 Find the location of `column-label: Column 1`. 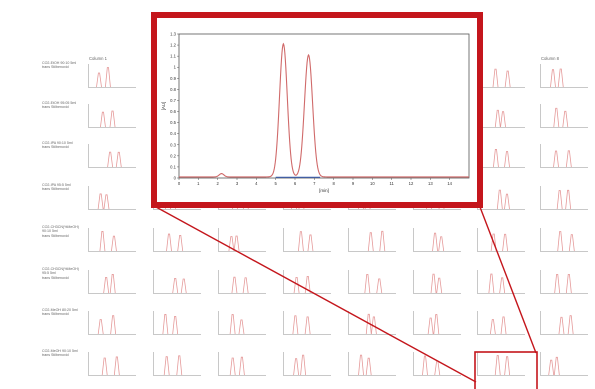

column-label: Column 1 is located at coordinates (98, 58).